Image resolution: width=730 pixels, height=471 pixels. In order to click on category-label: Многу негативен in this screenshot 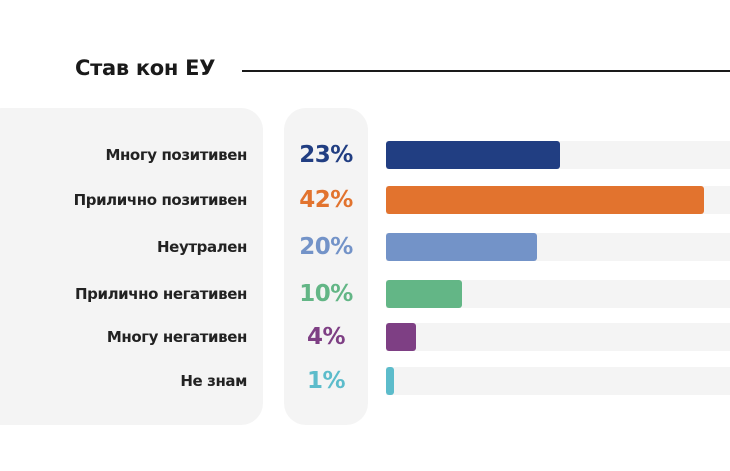, I will do `click(177, 337)`.